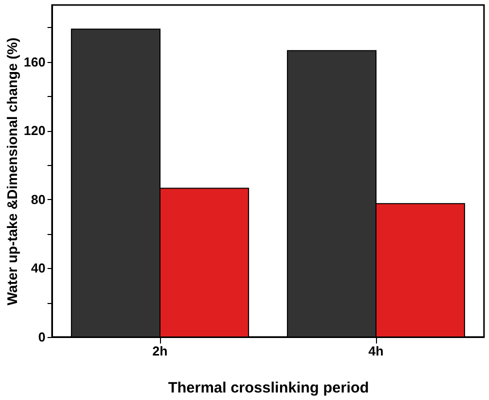 This screenshot has width=489, height=400. What do you see at coordinates (268, 388) in the screenshot?
I see `x-axis-title: Thermal crosslinking period` at bounding box center [268, 388].